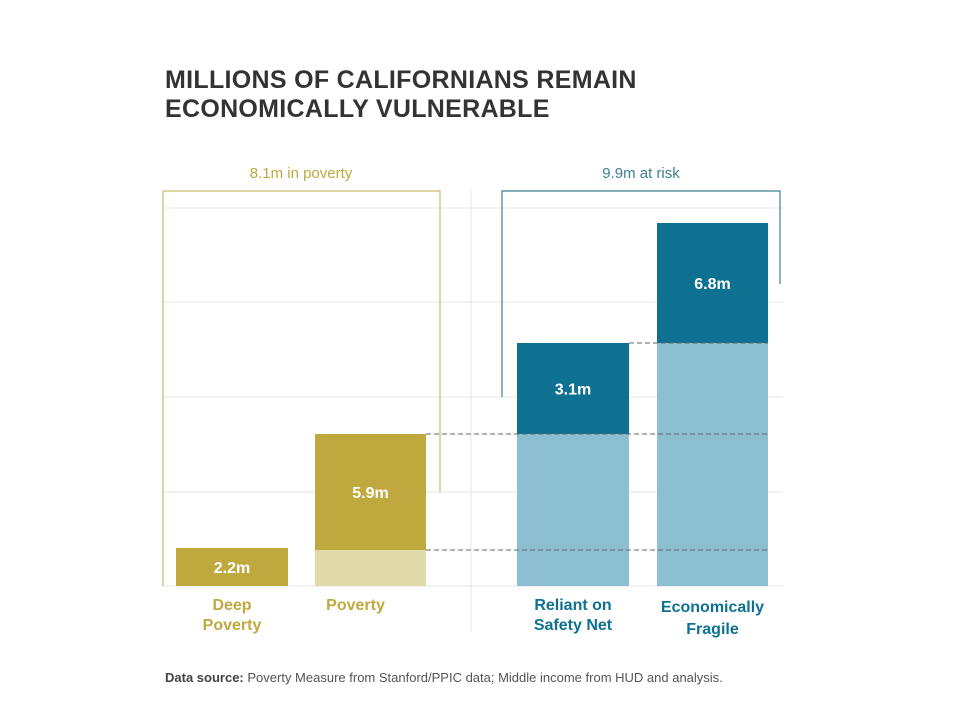 This screenshot has height=720, width=960. I want to click on category-label-2-0: Reliant on, so click(572, 605).